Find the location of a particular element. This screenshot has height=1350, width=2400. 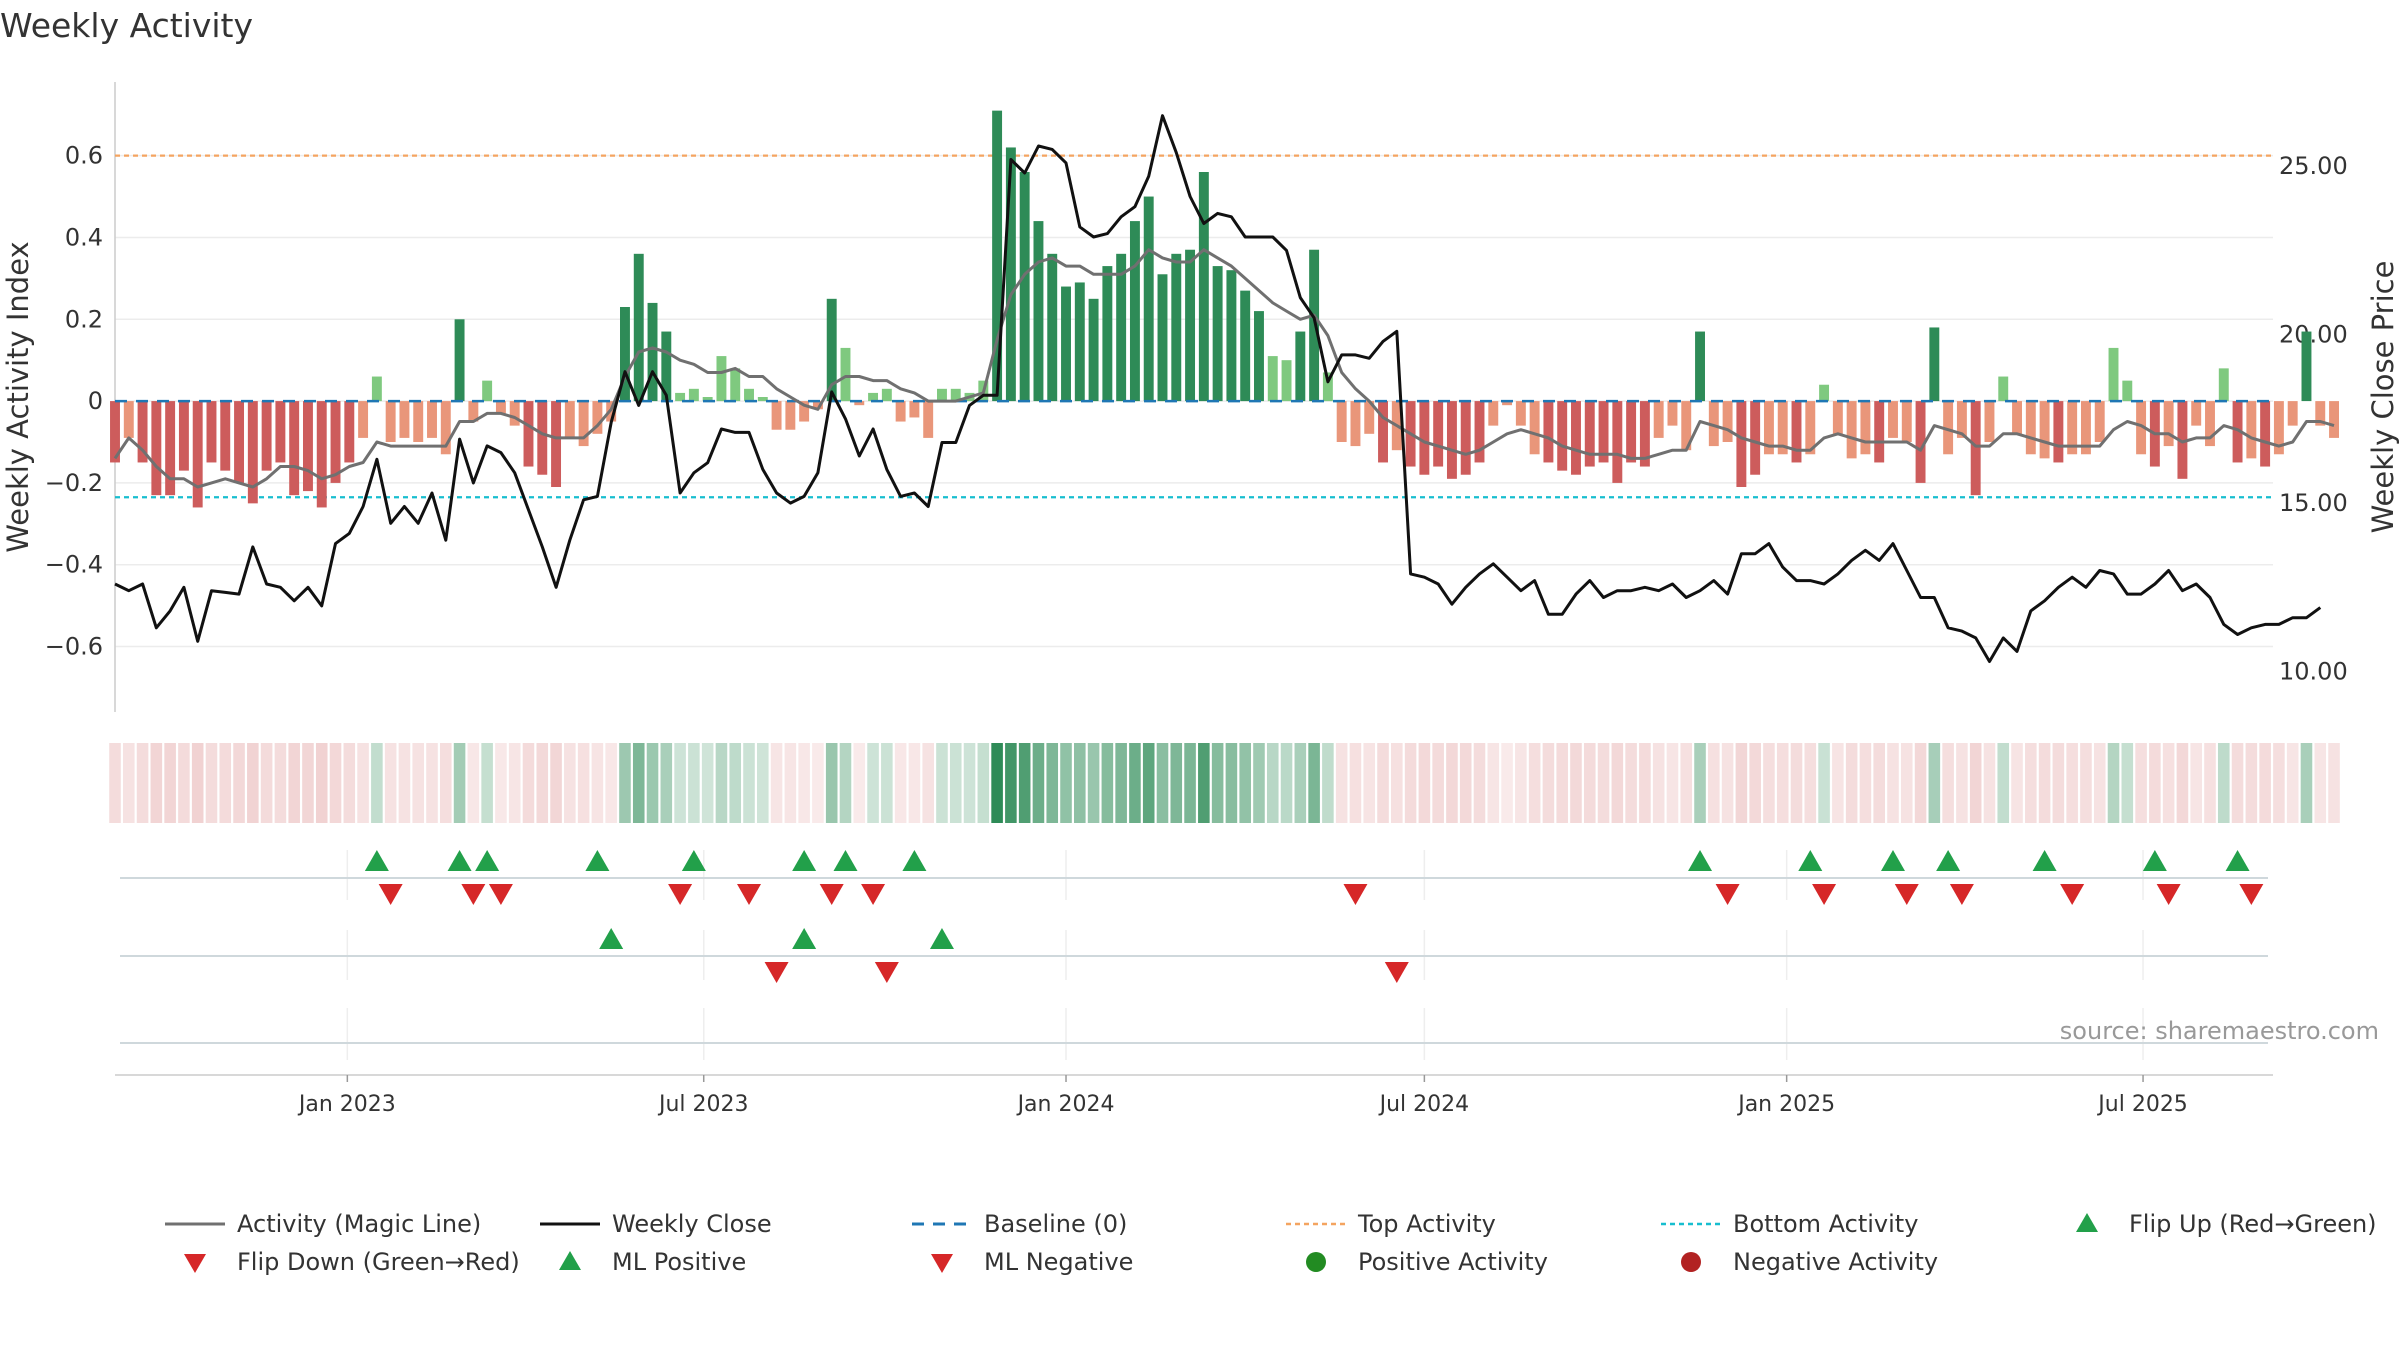

x-tick-label: Jul 2025 is located at coordinates (2142, 1104).